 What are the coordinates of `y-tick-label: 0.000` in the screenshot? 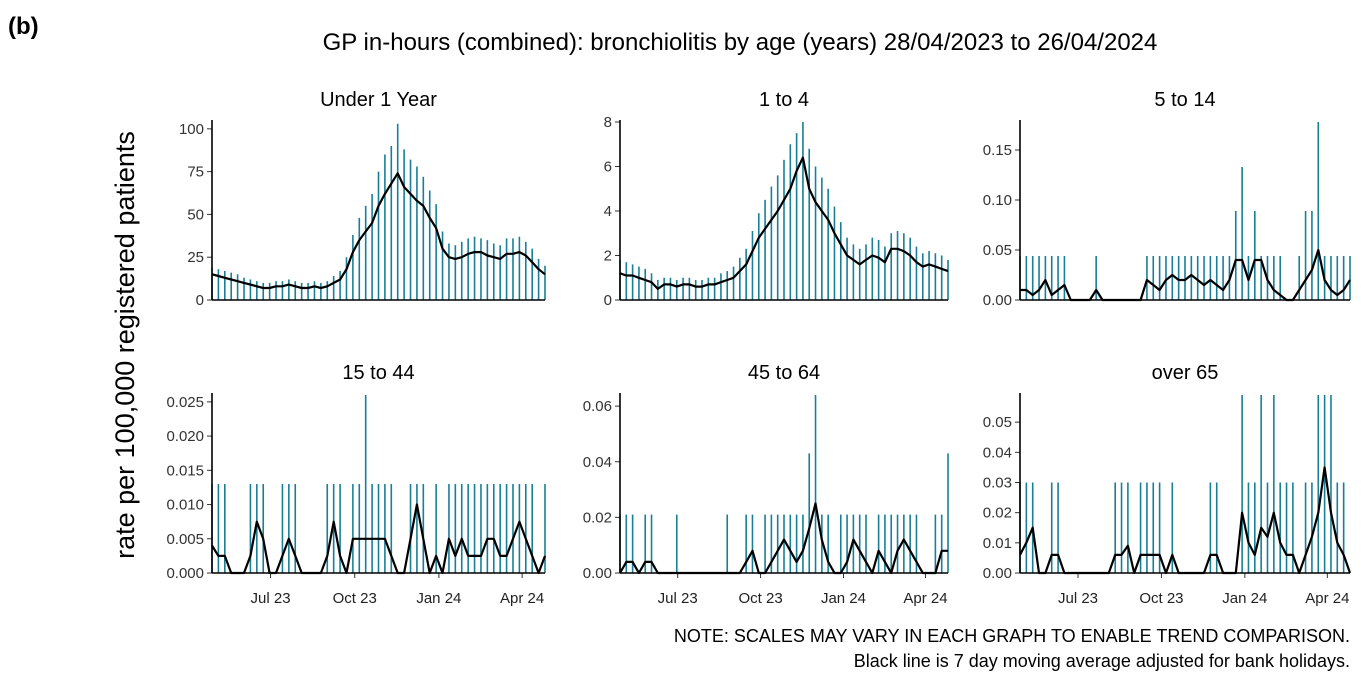 It's located at (185, 573).